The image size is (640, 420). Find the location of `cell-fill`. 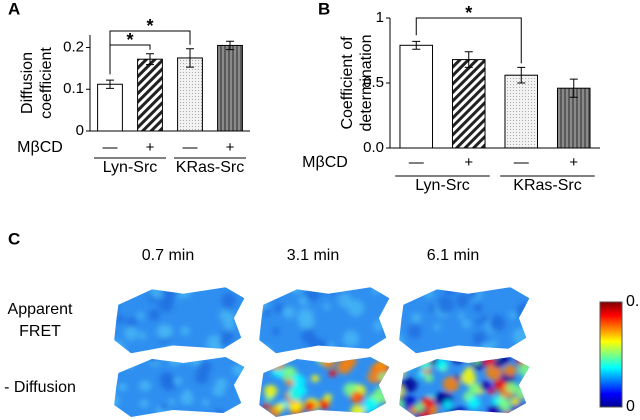

cell-fill is located at coordinates (179, 320).